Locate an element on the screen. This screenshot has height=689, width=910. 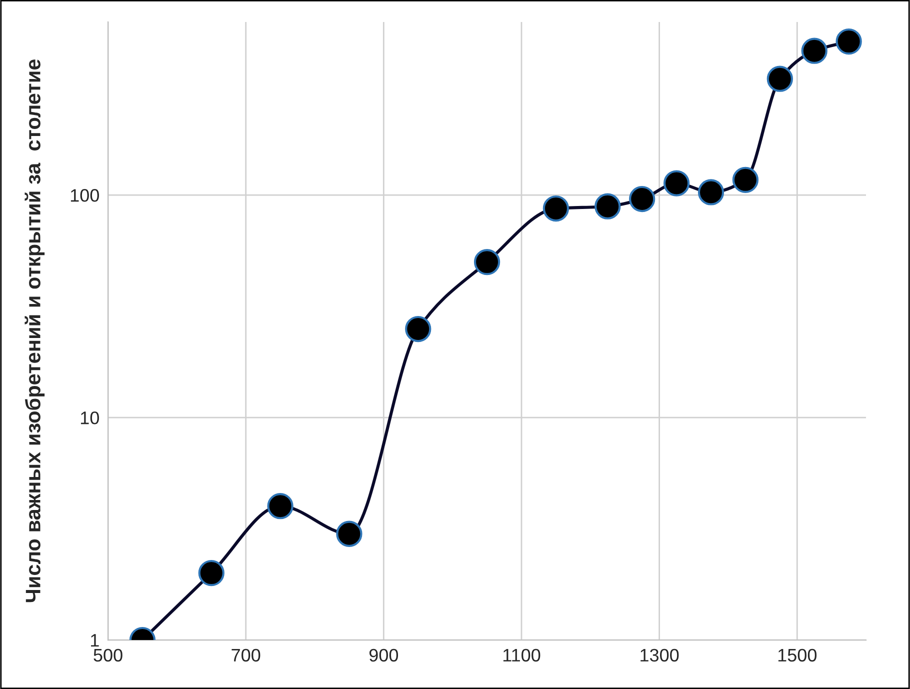
y-tick-label: 10 is located at coordinates (89, 417).